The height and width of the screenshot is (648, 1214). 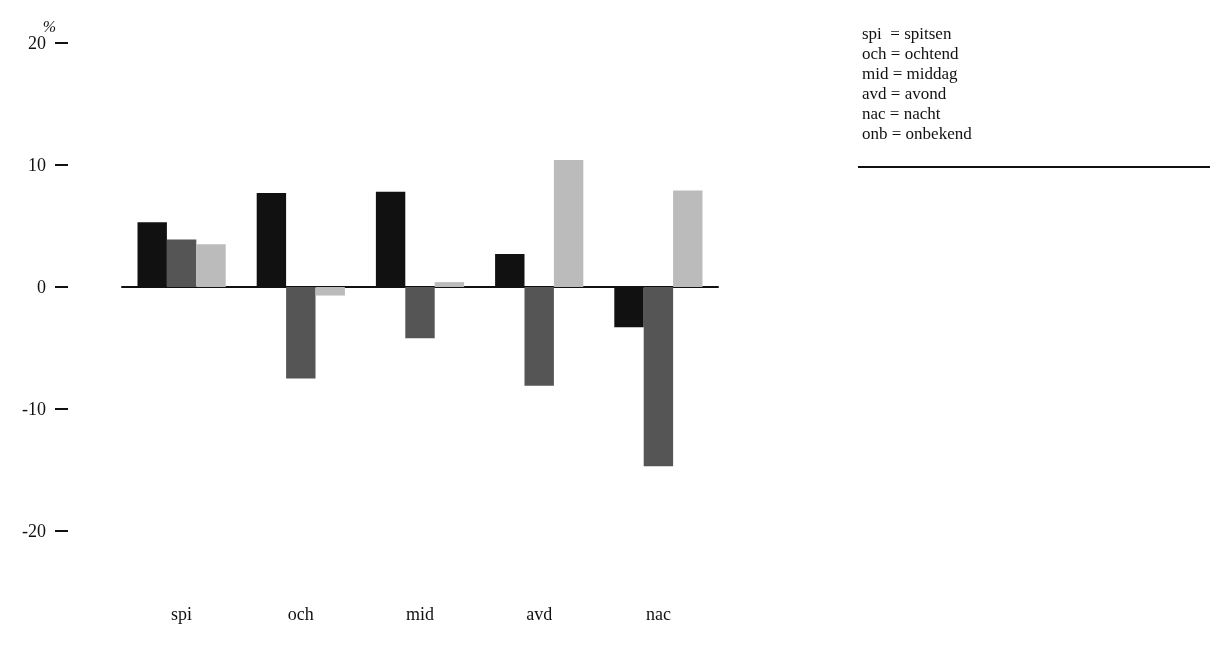 I want to click on text: mid = middag, so click(x=910, y=74).